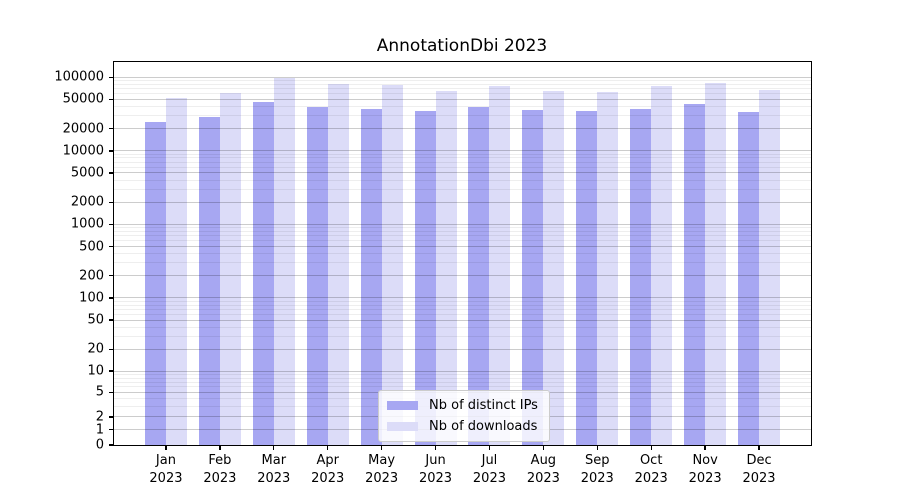  Describe the element at coordinates (543, 447) in the screenshot. I see `x-axis-tick-aug-2023` at that location.